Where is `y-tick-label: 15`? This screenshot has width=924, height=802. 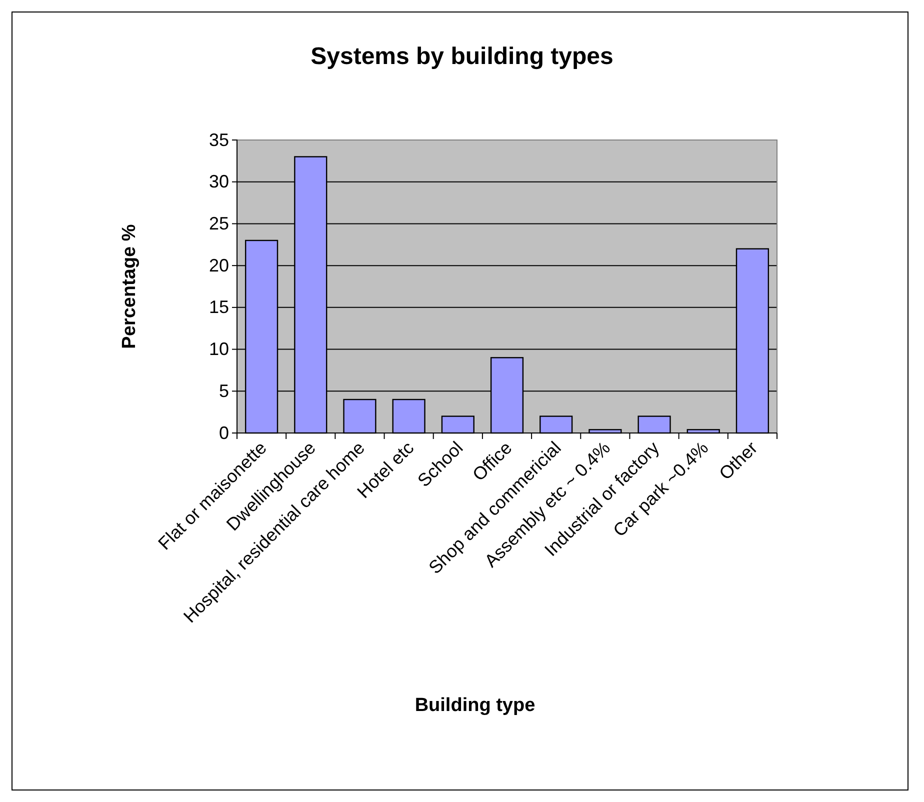
y-tick-label: 15 is located at coordinates (218, 307).